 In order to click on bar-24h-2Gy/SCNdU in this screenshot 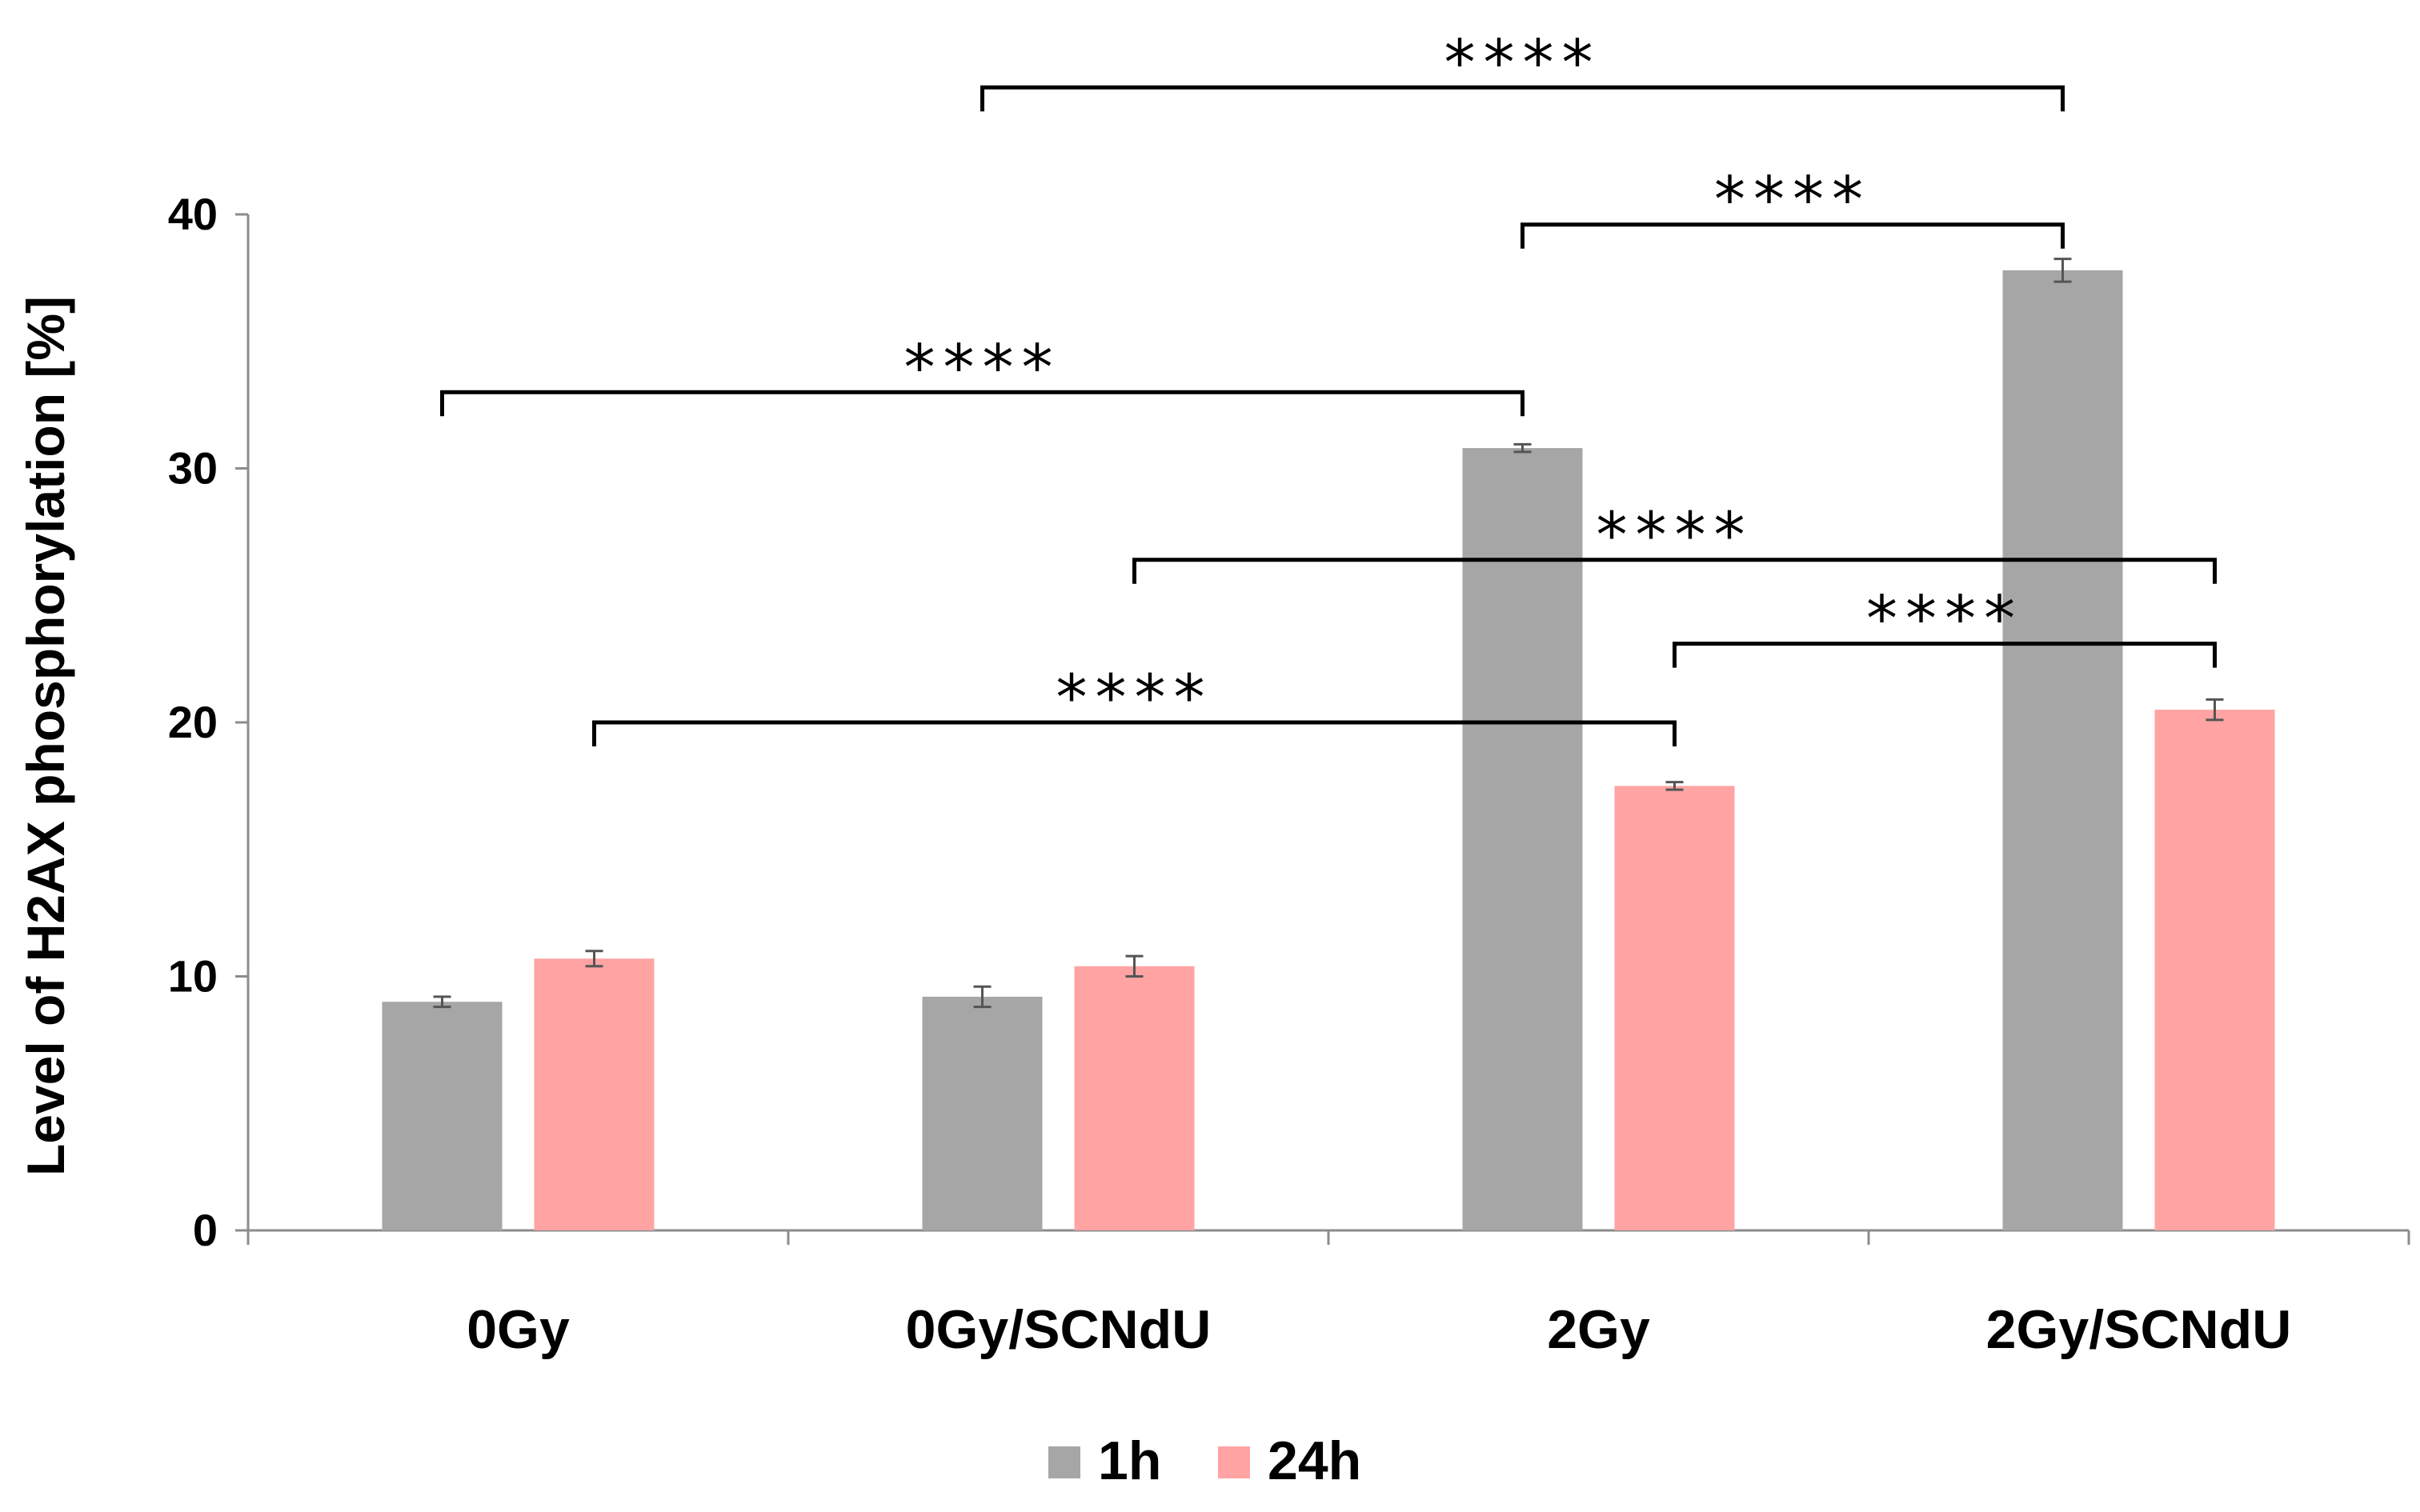, I will do `click(2214, 970)`.